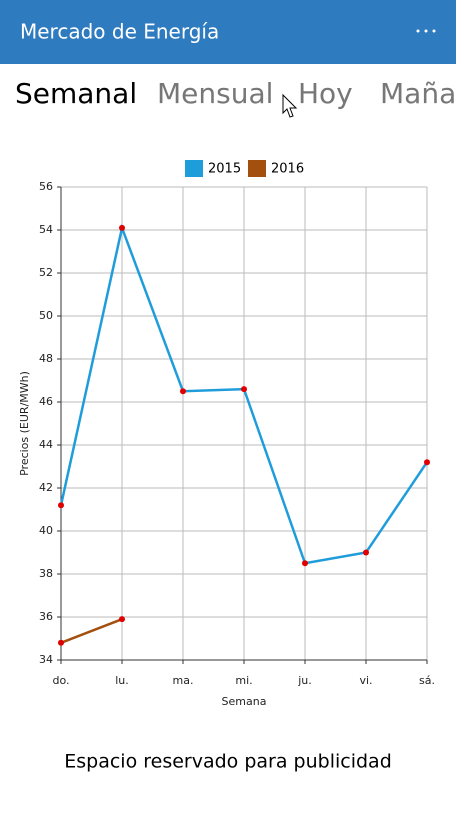  What do you see at coordinates (228, 762) in the screenshot?
I see `ad-placeholder: Espacio reservado para publicidad` at bounding box center [228, 762].